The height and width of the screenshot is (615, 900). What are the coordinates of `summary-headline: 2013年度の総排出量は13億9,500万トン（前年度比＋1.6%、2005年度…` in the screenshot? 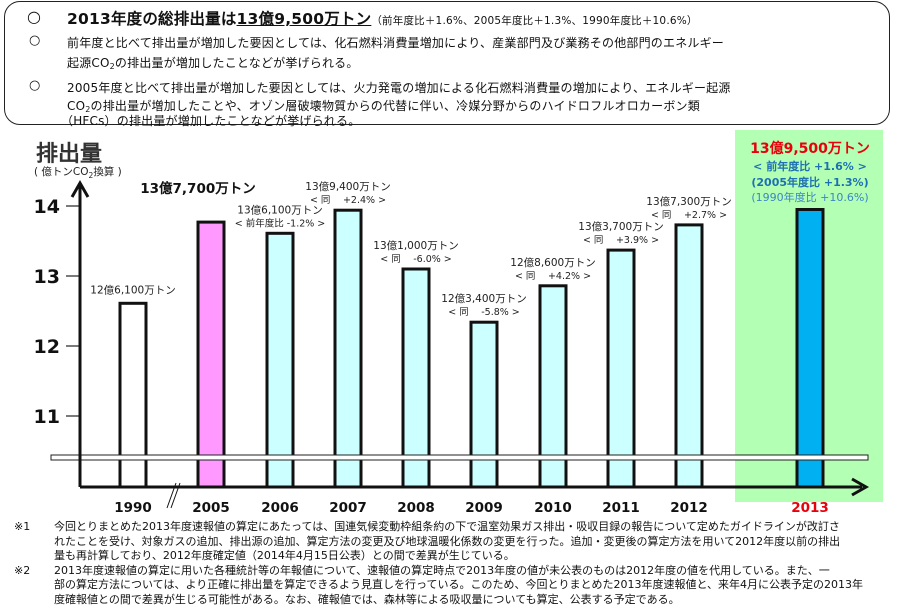 It's located at (382, 18).